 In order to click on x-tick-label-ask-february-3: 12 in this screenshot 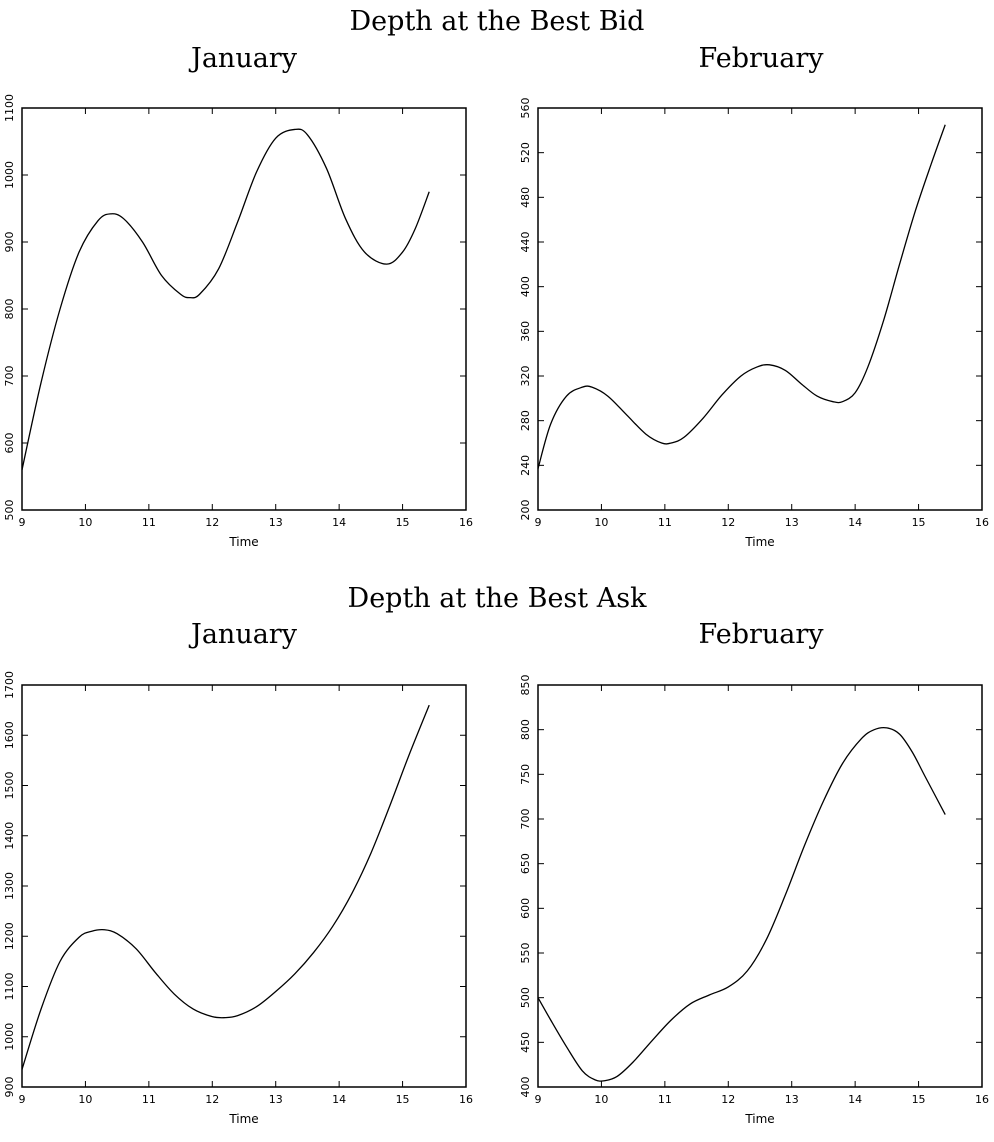, I will do `click(728, 1099)`.